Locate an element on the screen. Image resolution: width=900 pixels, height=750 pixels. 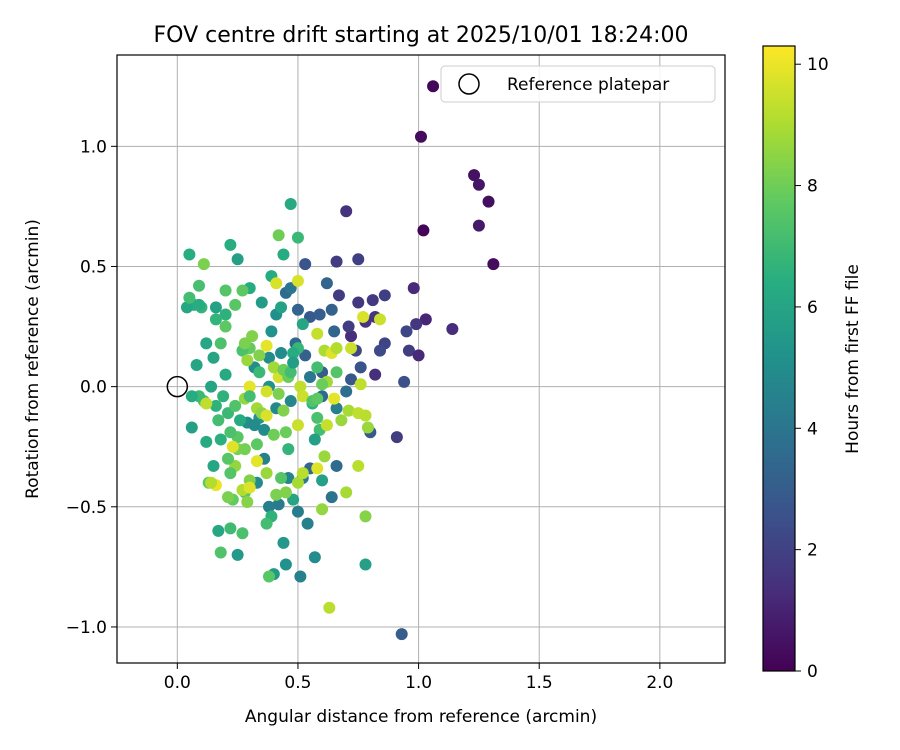
colorbar-tick-label: 0 is located at coordinates (812, 672).